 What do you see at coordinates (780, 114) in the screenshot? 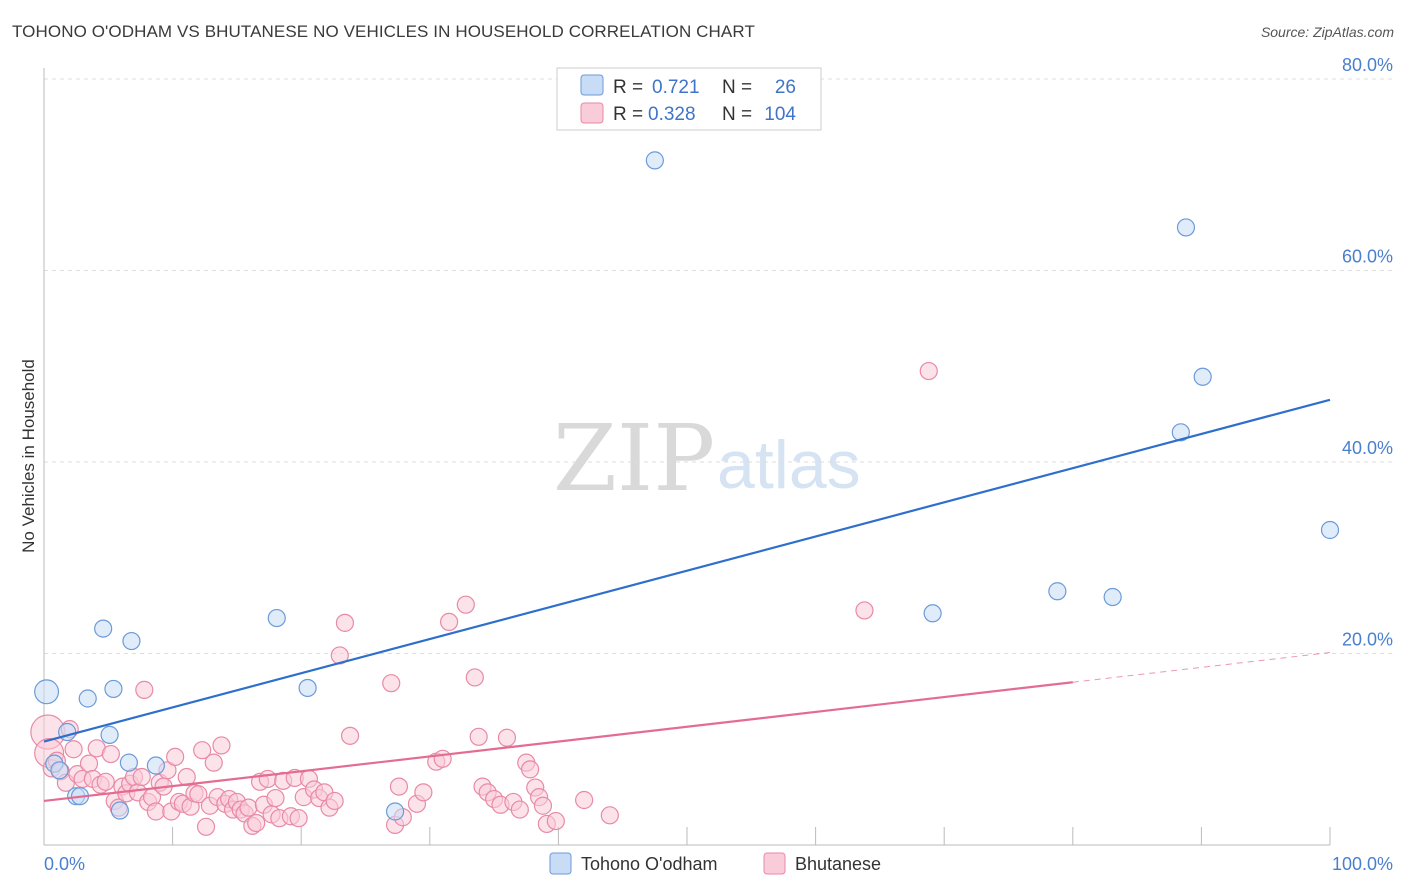
I see `legend-n-value-bhutanese: 104` at bounding box center [780, 114].